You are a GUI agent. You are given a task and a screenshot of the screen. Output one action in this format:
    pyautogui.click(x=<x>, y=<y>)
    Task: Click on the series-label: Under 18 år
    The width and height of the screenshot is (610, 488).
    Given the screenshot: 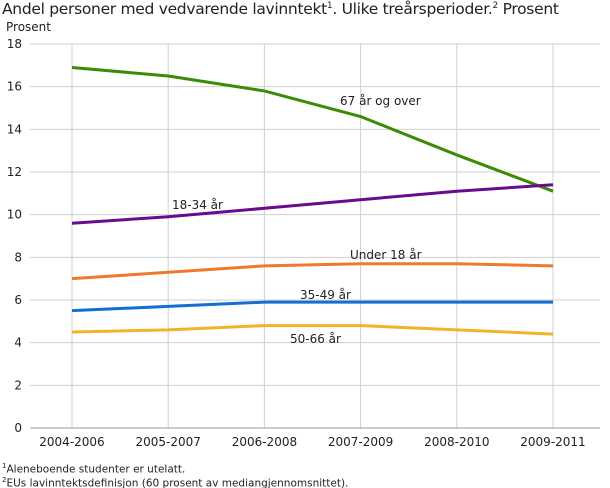 What is the action you would take?
    pyautogui.click(x=386, y=255)
    